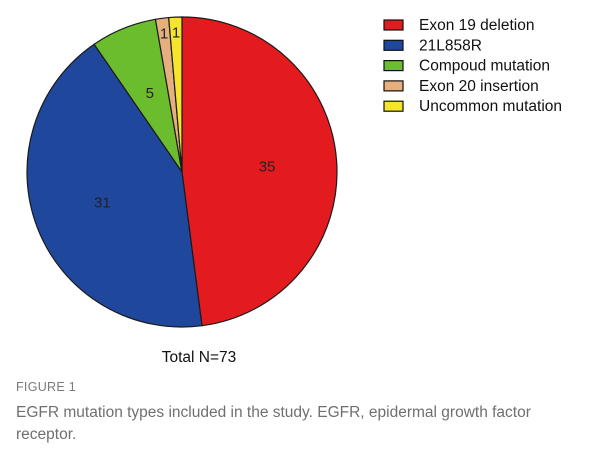 This screenshot has width=592, height=456. I want to click on figure-label: FIGURE 1, so click(46, 387).